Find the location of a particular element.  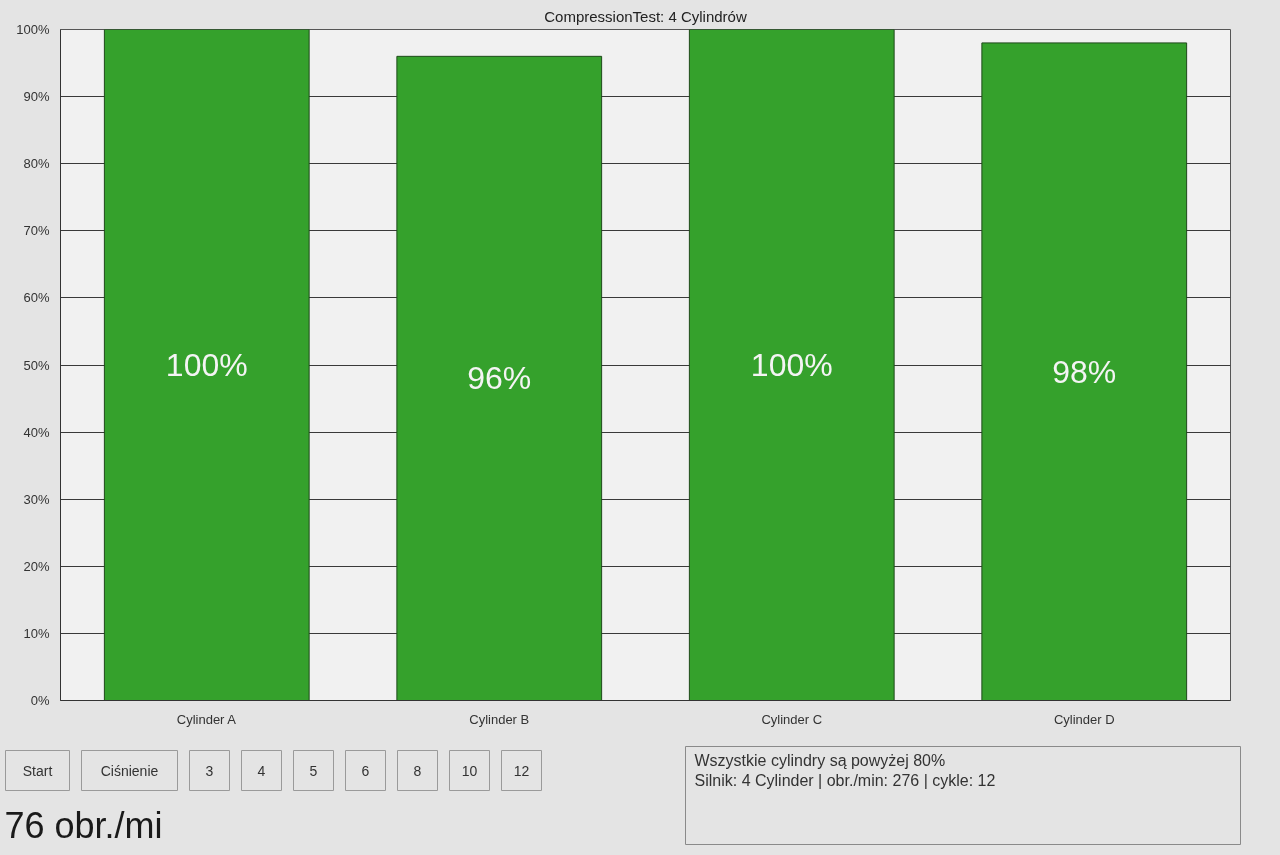

x-tick-label: Cylinder D is located at coordinates (1084, 719).